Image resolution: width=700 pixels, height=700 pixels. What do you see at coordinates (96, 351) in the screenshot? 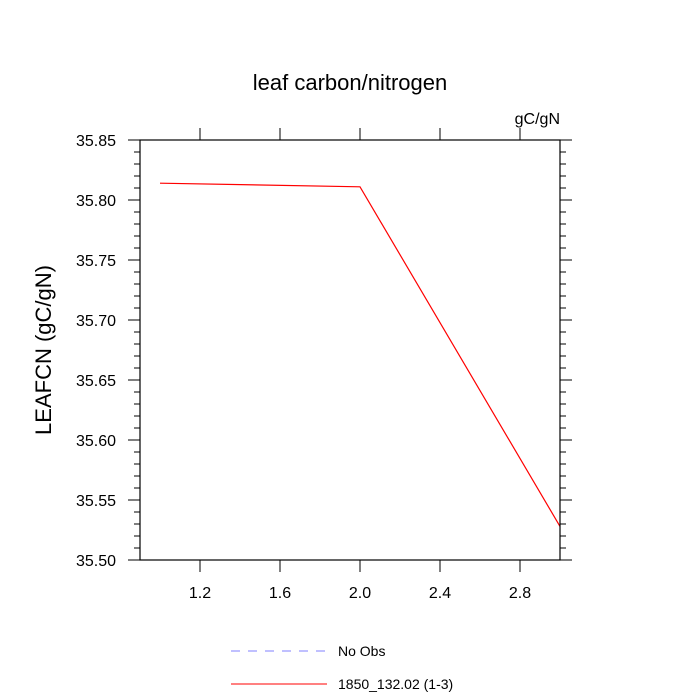
I see `y-tick-labels: 35.50 35.55 35.60 35.65 35.70 35.75 35.80 35.85` at bounding box center [96, 351].